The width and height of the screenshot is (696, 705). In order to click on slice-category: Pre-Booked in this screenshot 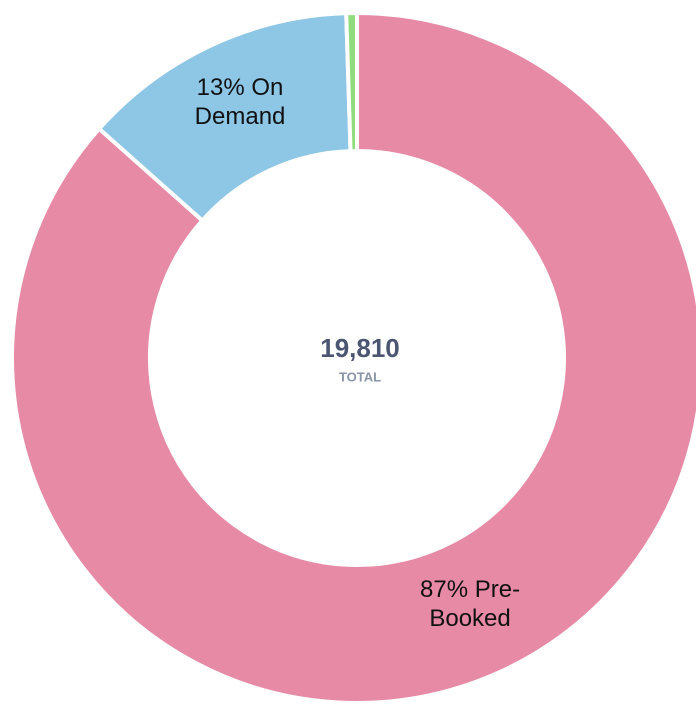, I will do `click(475, 603)`.